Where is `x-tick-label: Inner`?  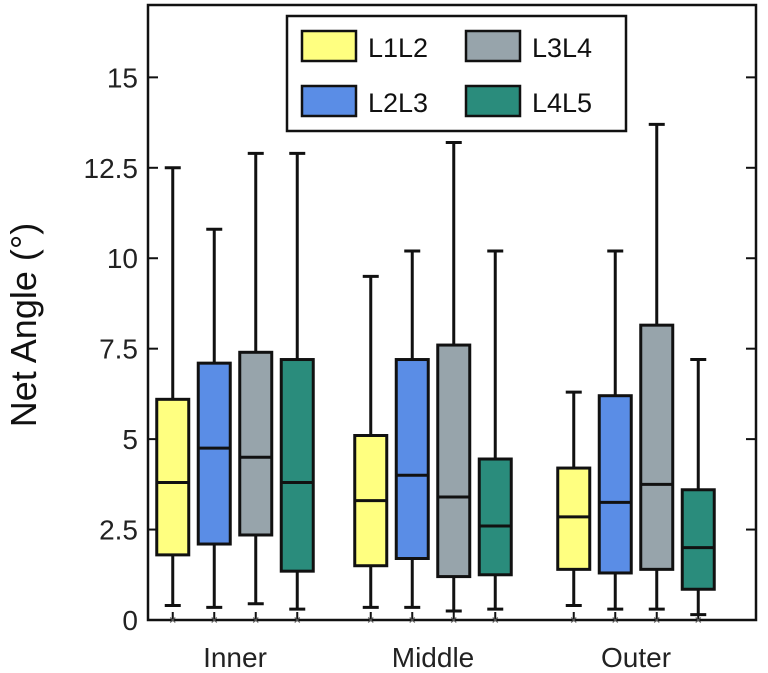 x-tick-label: Inner is located at coordinates (235, 657).